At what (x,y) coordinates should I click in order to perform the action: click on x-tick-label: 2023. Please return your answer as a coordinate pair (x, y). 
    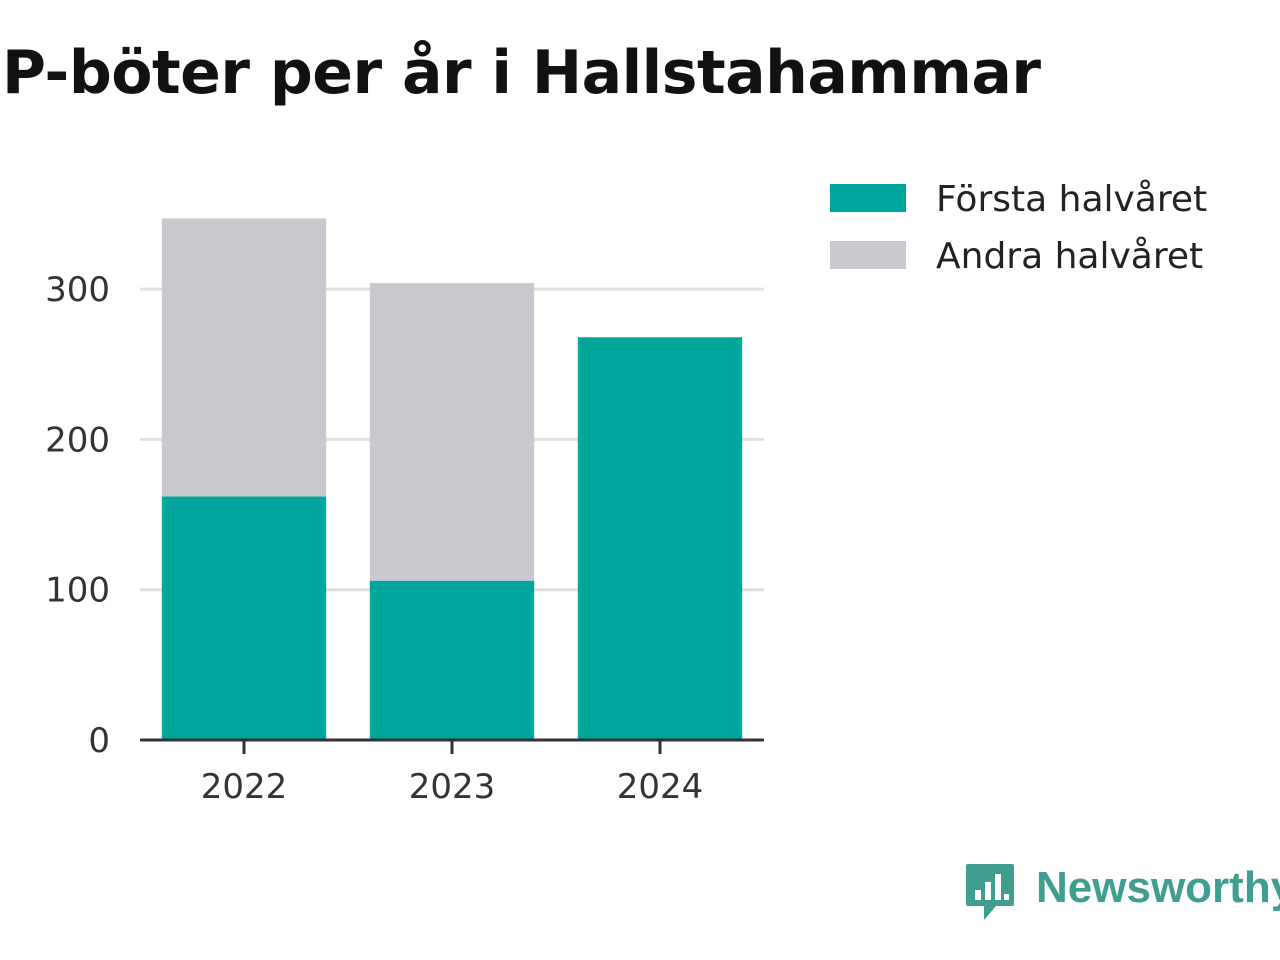
    Looking at the image, I should click on (452, 787).